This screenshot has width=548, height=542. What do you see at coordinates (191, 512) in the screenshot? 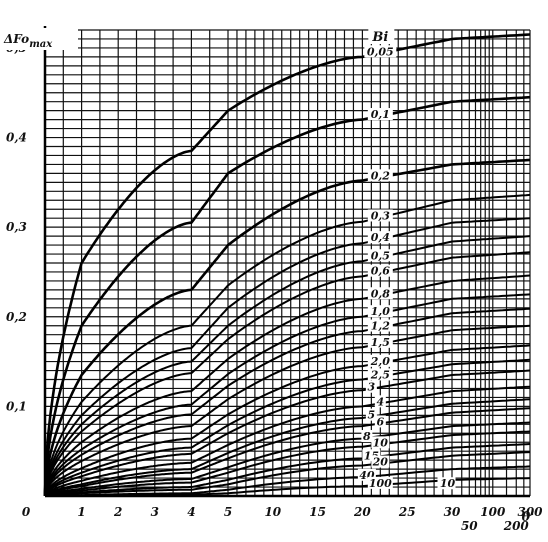
I see `x-tick-label: 4` at bounding box center [191, 512].